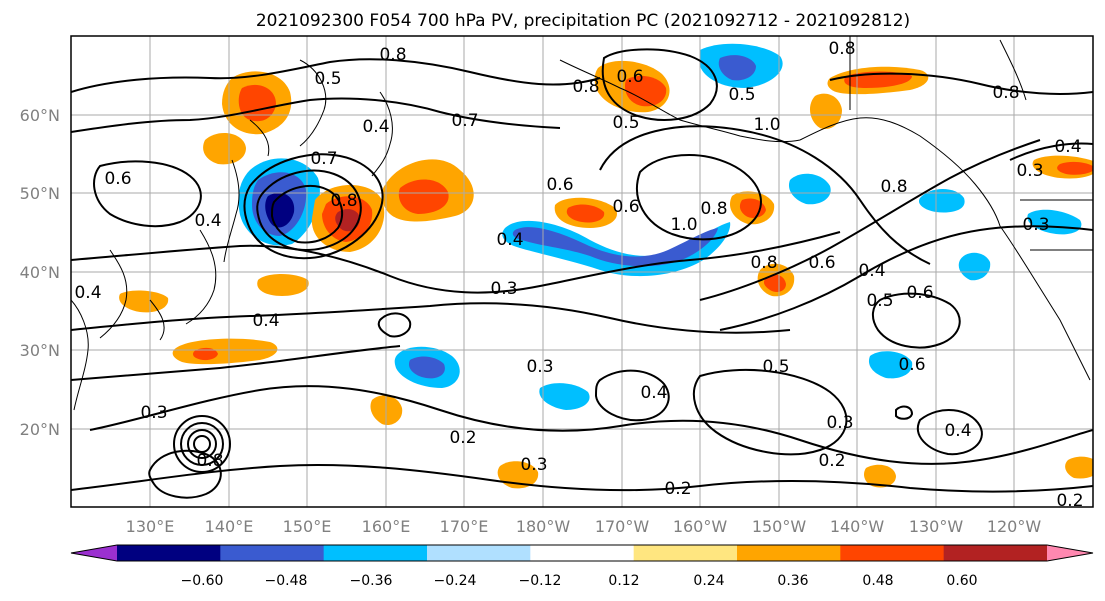 The height and width of the screenshot is (601, 1105). Describe the element at coordinates (40, 193) in the screenshot. I see `lat-tick-label: 50°N` at that location.